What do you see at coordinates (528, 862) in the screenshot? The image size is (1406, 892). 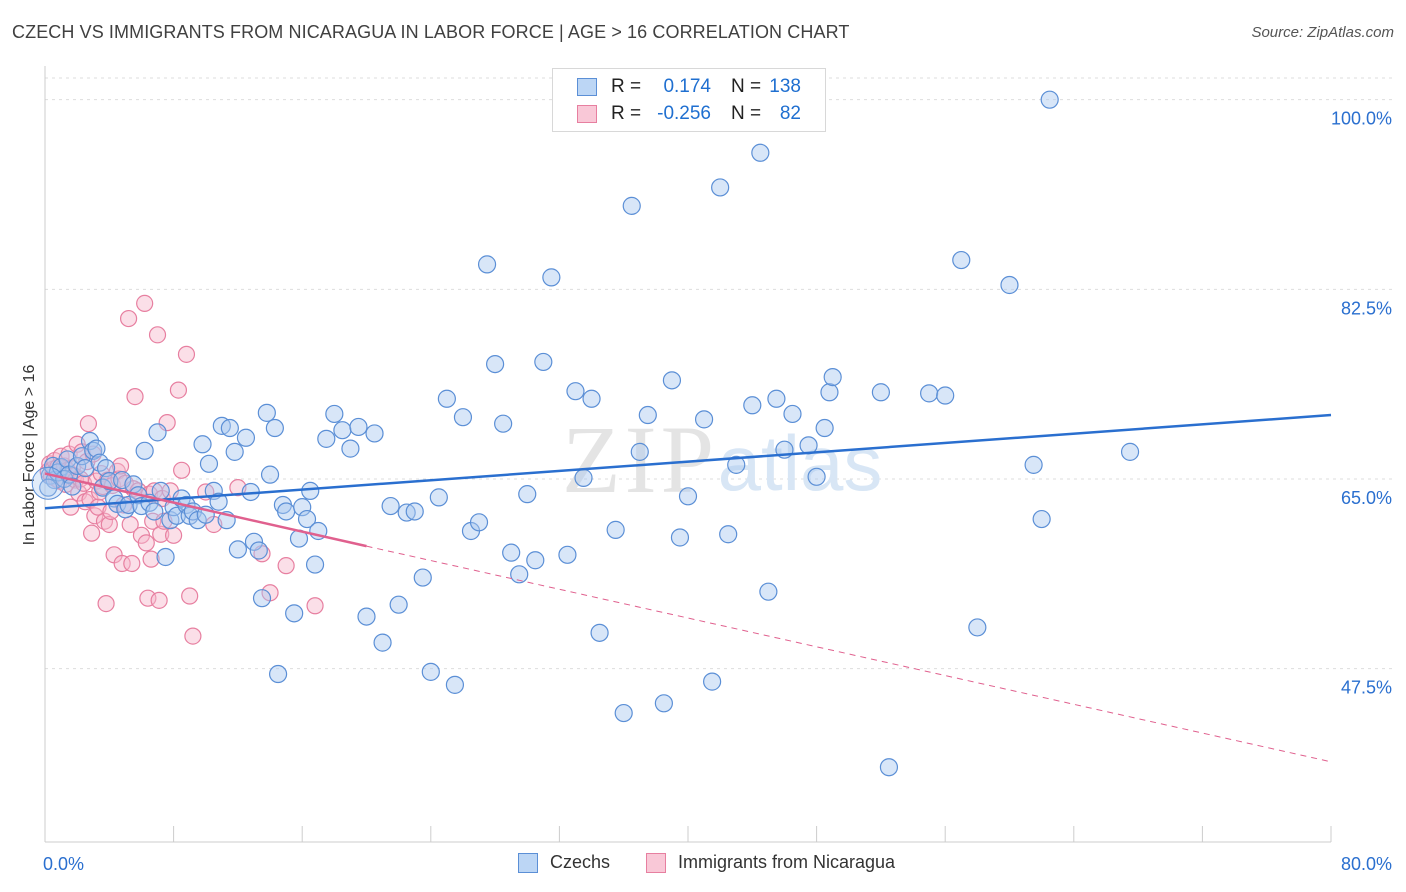 I see `legend-swatch-czechs` at bounding box center [528, 862].